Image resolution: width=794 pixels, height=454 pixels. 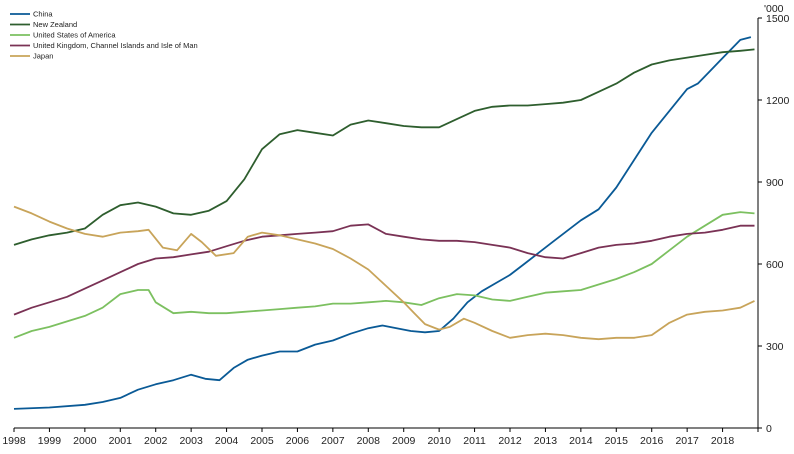 I want to click on x-tick-label: 2008, so click(x=369, y=441).